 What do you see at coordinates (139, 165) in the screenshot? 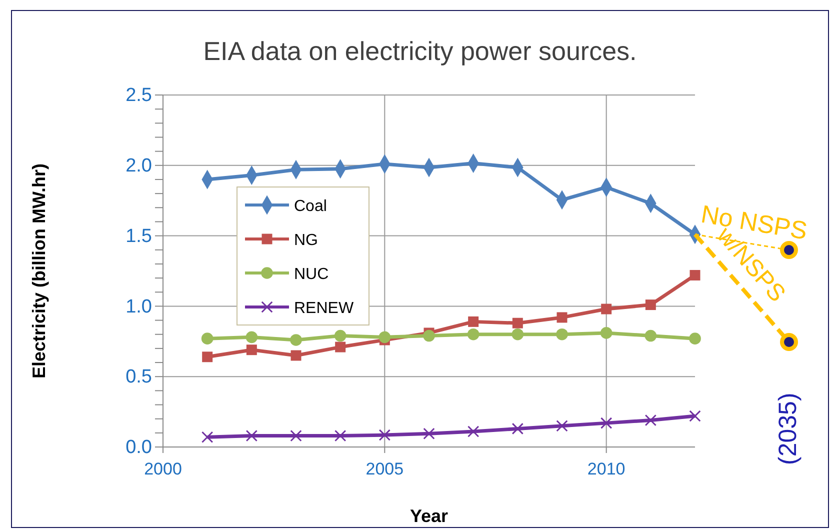
I see `y-tick-label: 2.0` at bounding box center [139, 165].